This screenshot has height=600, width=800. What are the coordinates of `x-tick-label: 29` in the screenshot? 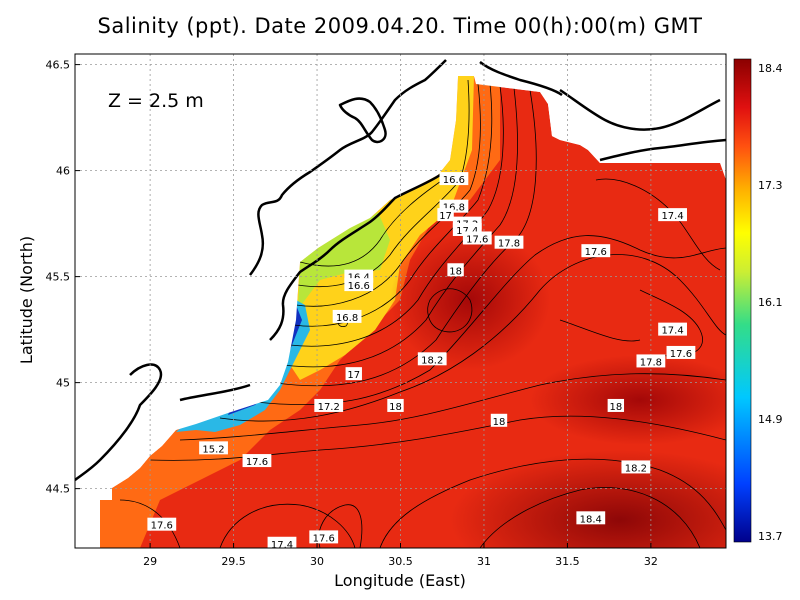 It's located at (150, 561).